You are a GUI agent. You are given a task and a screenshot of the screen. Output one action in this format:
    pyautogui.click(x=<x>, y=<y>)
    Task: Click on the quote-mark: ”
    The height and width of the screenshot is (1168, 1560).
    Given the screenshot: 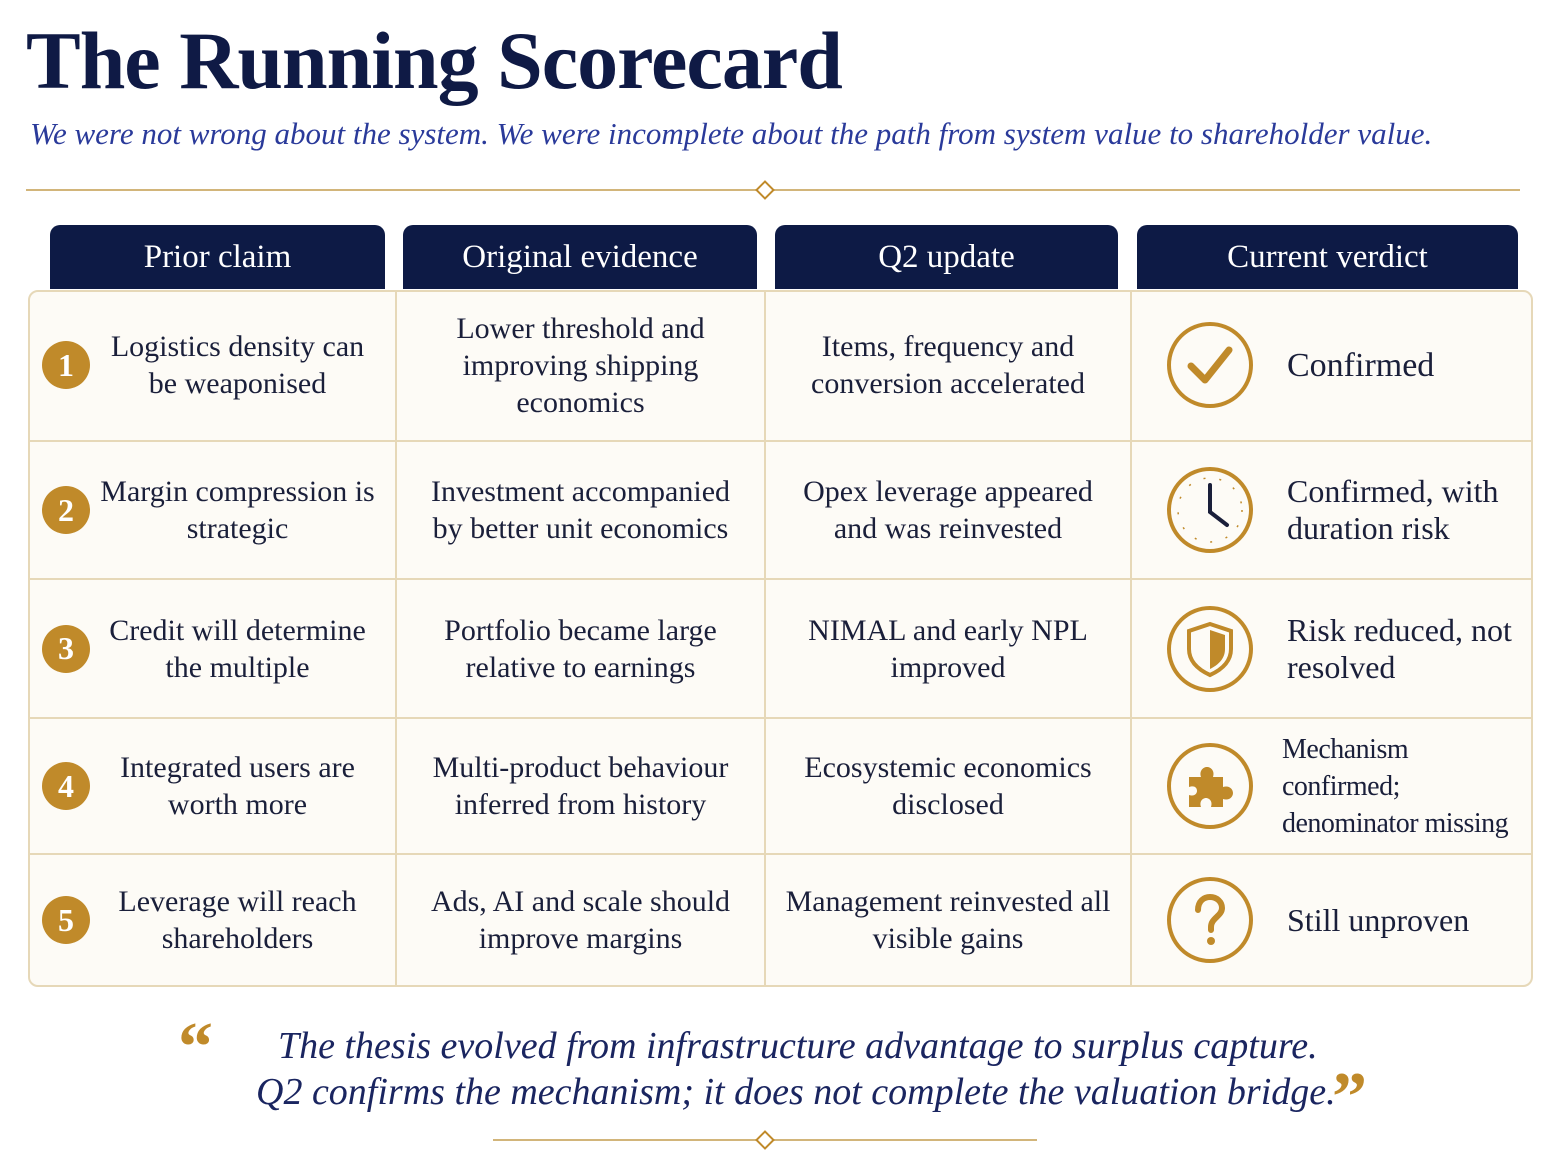 What is the action you would take?
    pyautogui.click(x=1349, y=1097)
    